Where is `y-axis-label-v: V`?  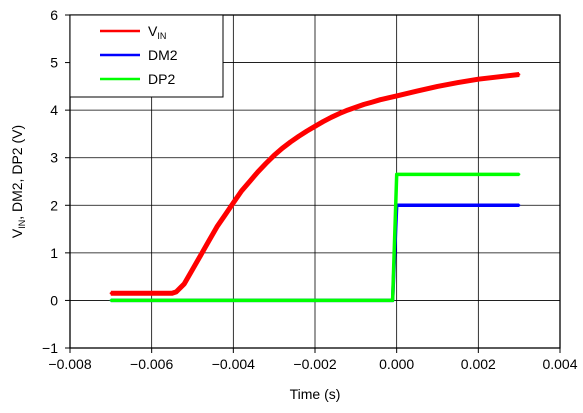 y-axis-label-v: V is located at coordinates (17, 233).